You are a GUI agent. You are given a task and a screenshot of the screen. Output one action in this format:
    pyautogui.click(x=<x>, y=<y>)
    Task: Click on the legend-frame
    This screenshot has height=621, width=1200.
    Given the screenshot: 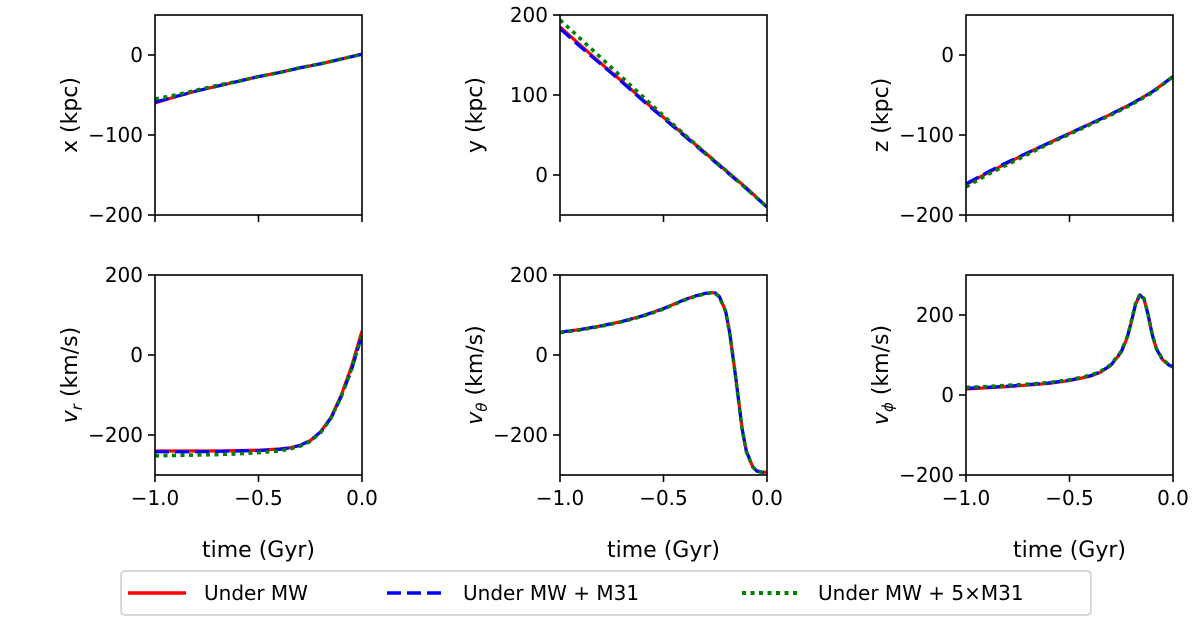 What is the action you would take?
    pyautogui.click(x=606, y=593)
    